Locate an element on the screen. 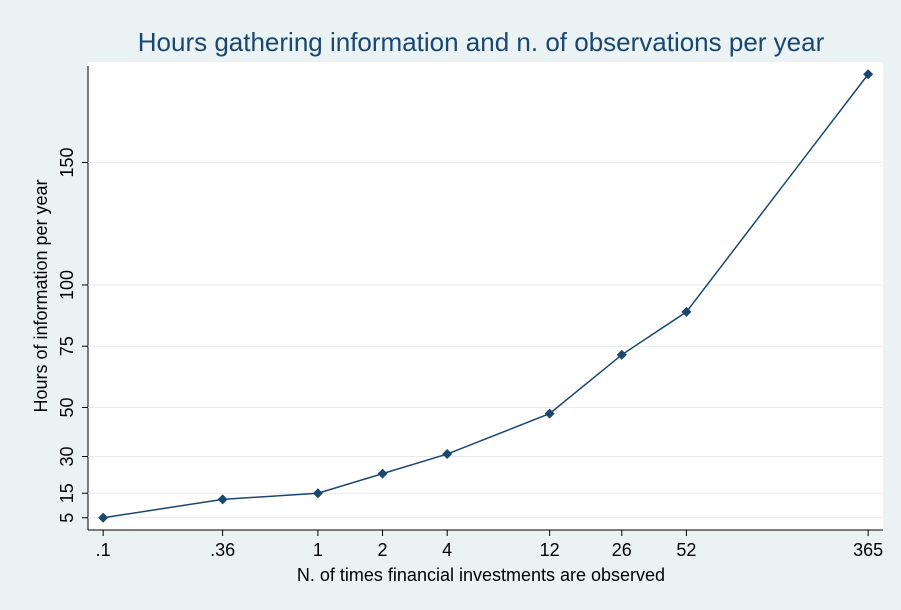  y-tick-label: 75 is located at coordinates (67, 346).